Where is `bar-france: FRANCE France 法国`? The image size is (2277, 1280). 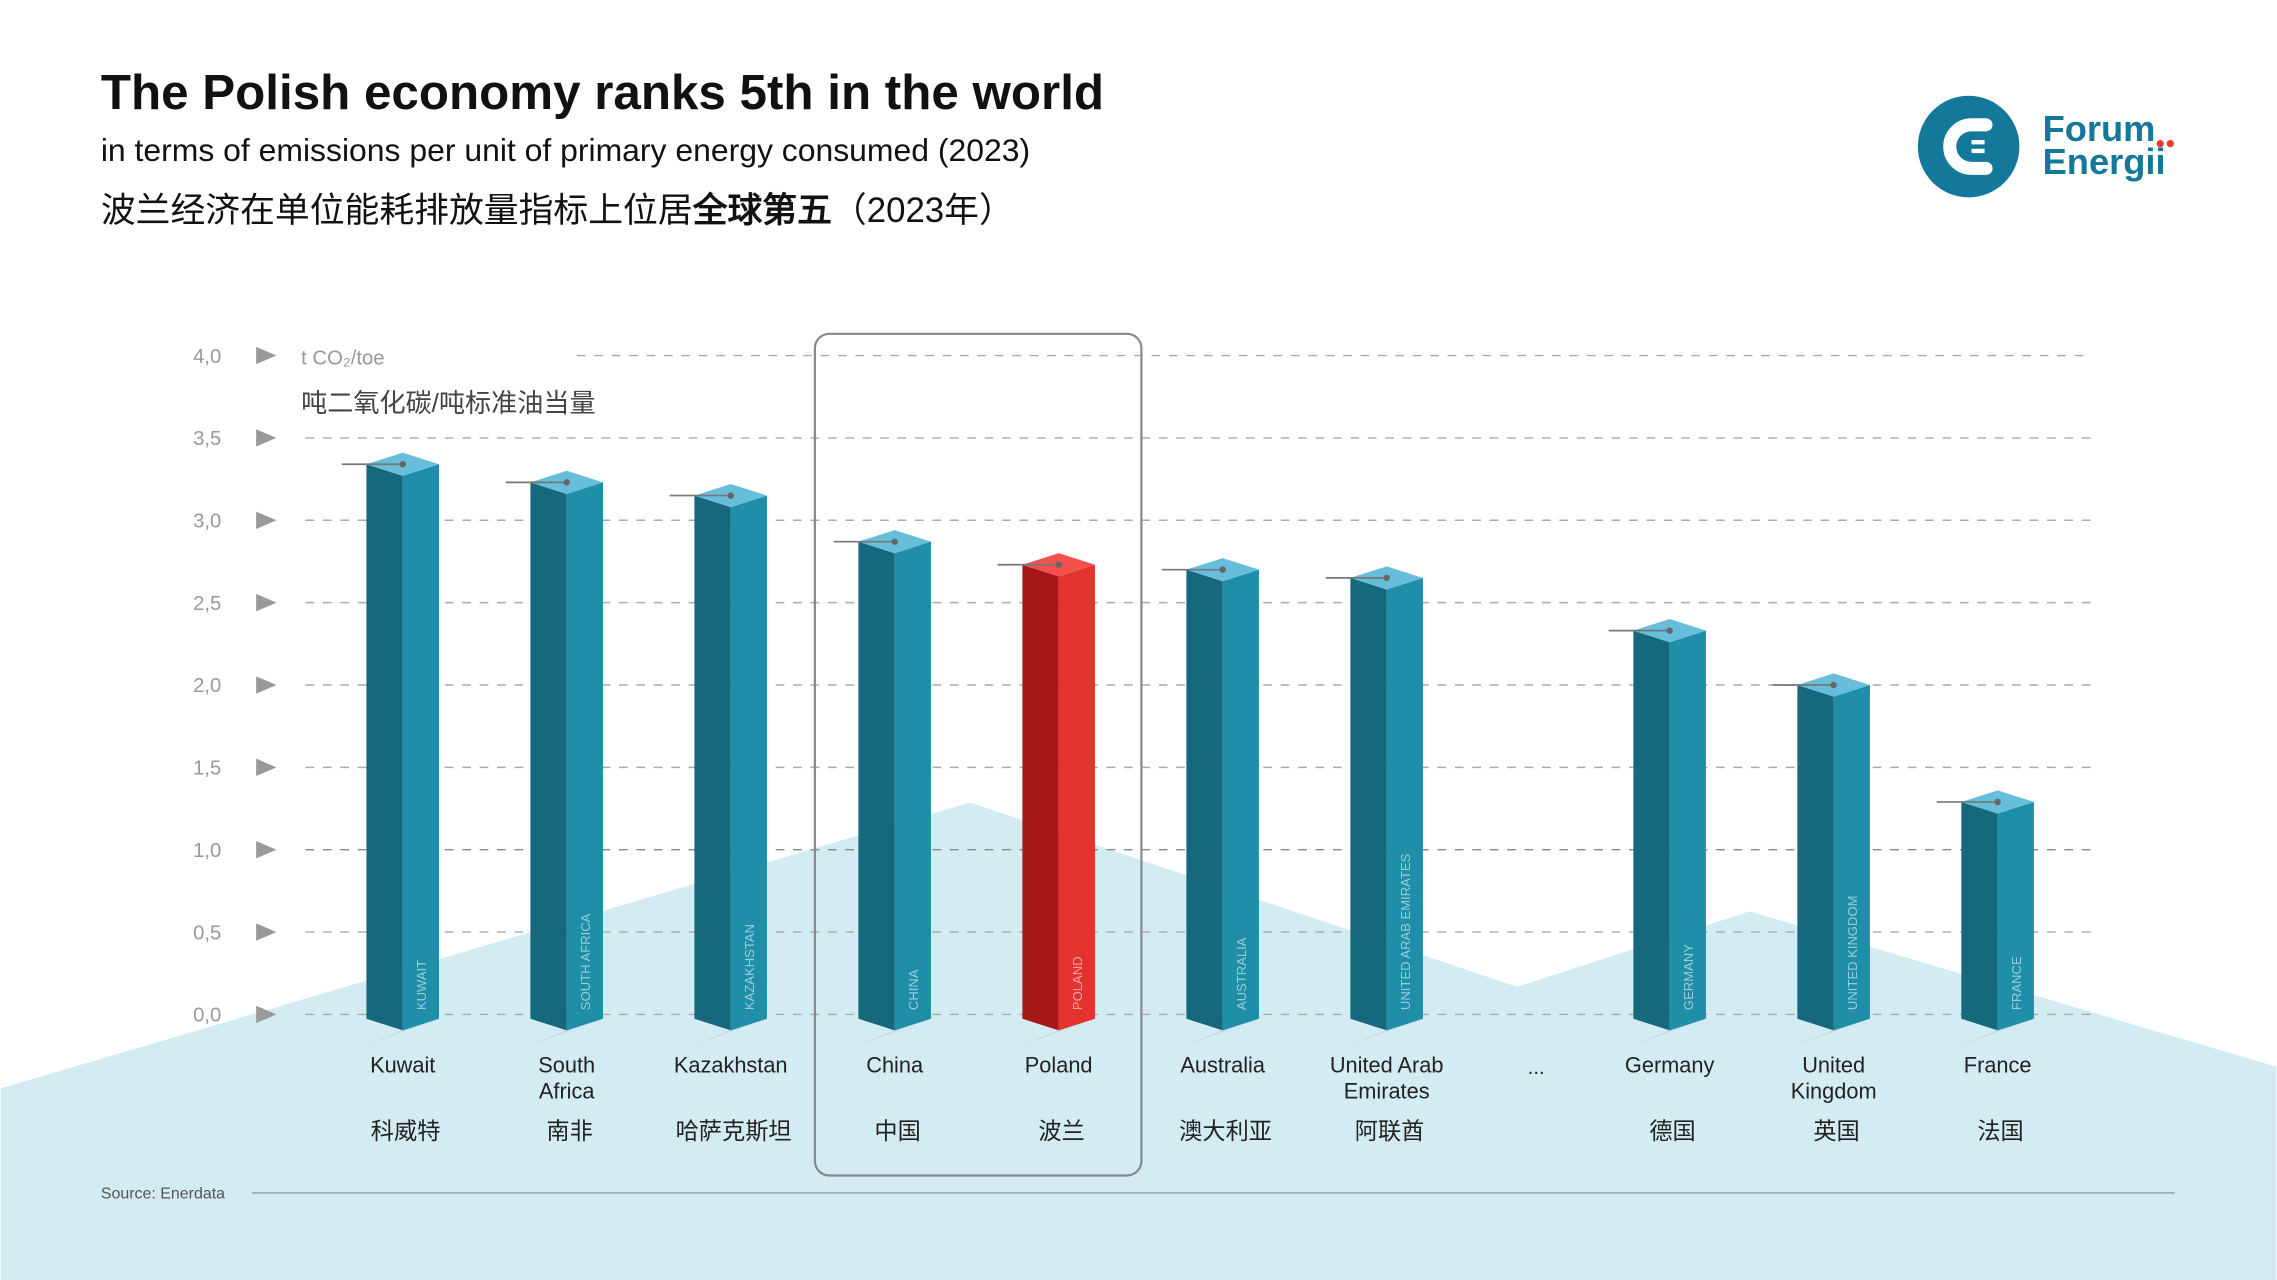
bar-france: FRANCE France 法国 is located at coordinates (1989, 967).